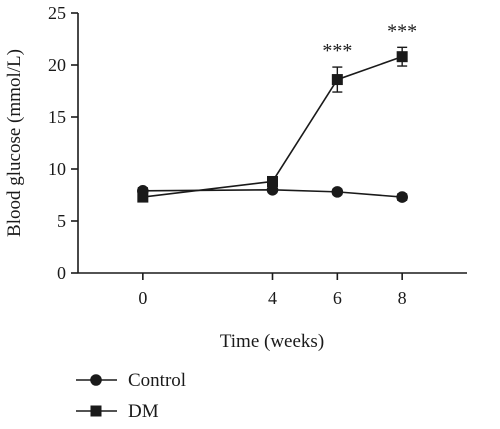 The height and width of the screenshot is (429, 500). What do you see at coordinates (337, 298) in the screenshot?
I see `x-tick-label: 6` at bounding box center [337, 298].